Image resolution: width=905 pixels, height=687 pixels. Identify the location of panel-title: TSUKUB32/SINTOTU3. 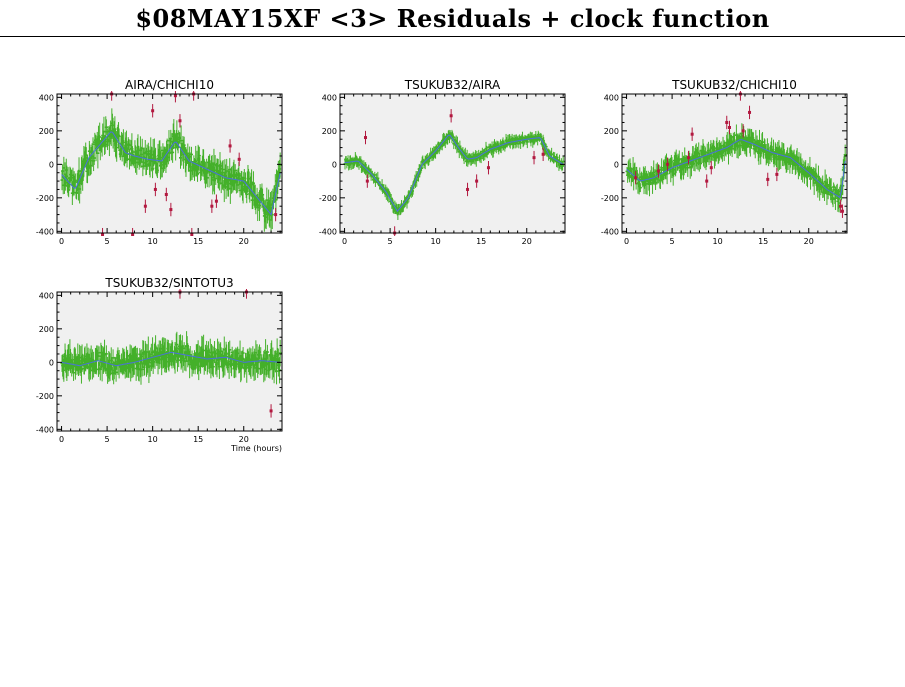
(168, 283).